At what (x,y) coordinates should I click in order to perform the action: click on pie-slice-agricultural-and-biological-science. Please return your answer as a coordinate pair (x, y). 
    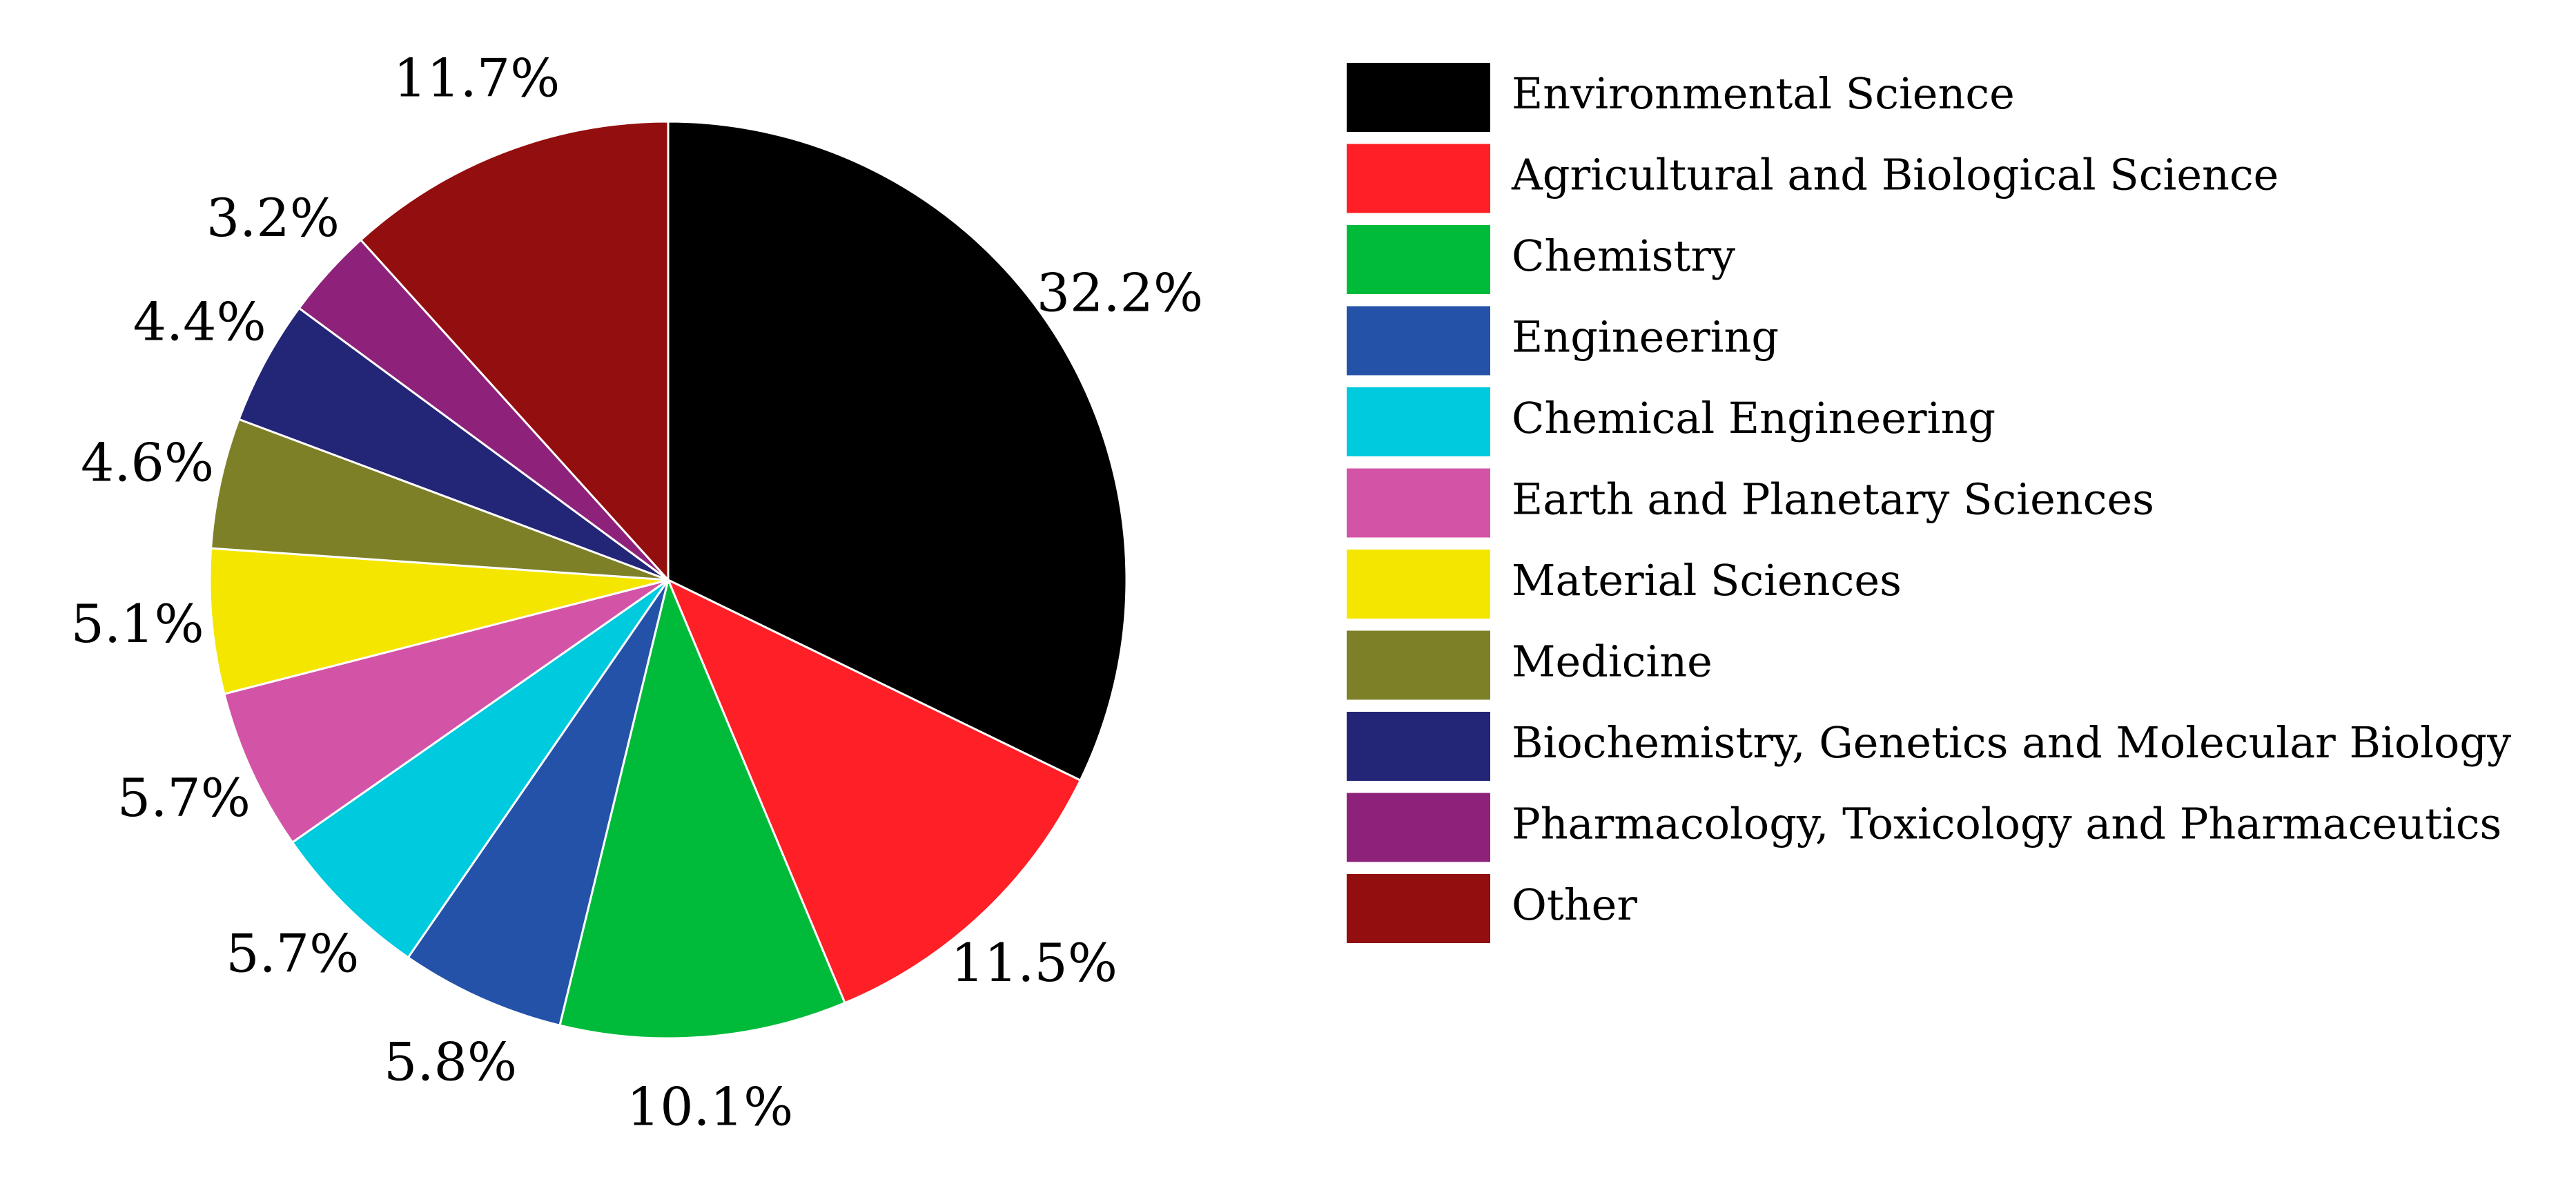
    Looking at the image, I should click on (874, 791).